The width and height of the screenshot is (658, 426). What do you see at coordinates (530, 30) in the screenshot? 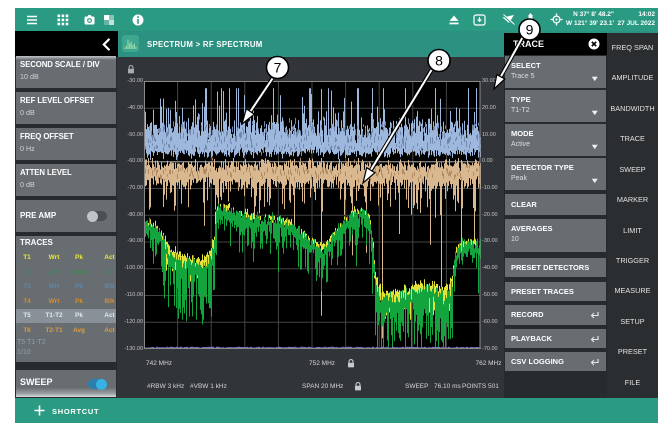
I see `svg-text: 9` at bounding box center [530, 30].